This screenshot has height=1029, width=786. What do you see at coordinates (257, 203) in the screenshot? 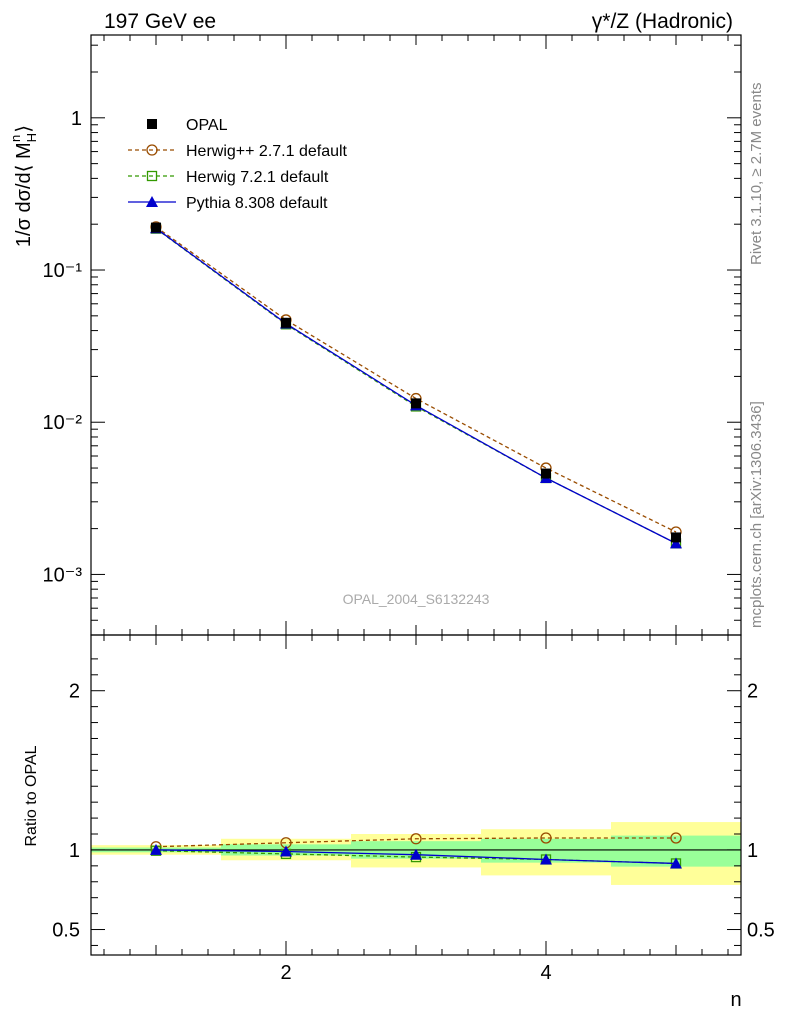
I see `legend-label: Pythia 8.308 default` at bounding box center [257, 203].